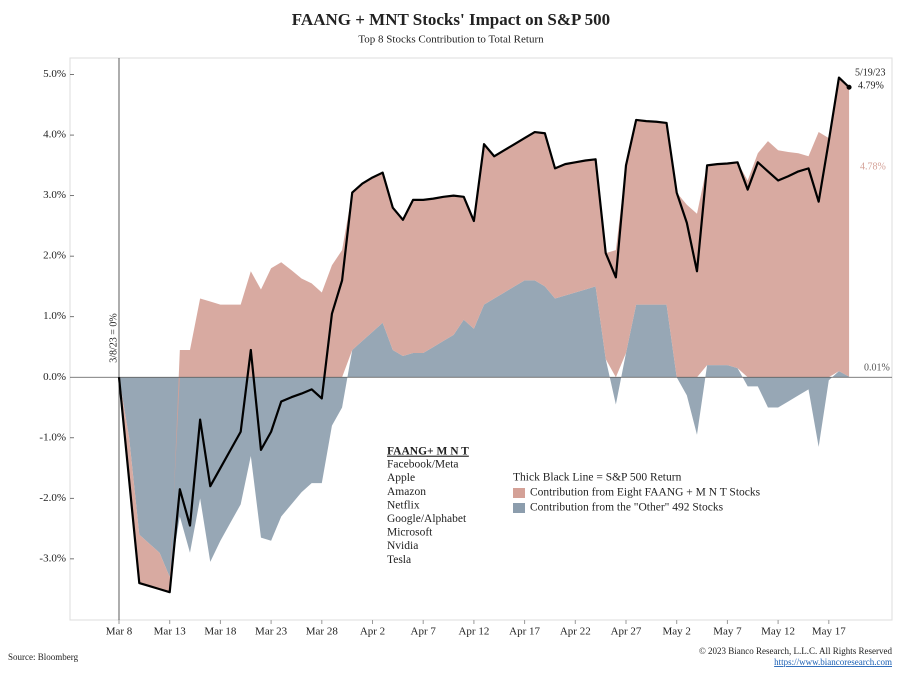 Image resolution: width=902 pixels, height=678 pixels. I want to click on x-tick-label: May 12, so click(778, 632).